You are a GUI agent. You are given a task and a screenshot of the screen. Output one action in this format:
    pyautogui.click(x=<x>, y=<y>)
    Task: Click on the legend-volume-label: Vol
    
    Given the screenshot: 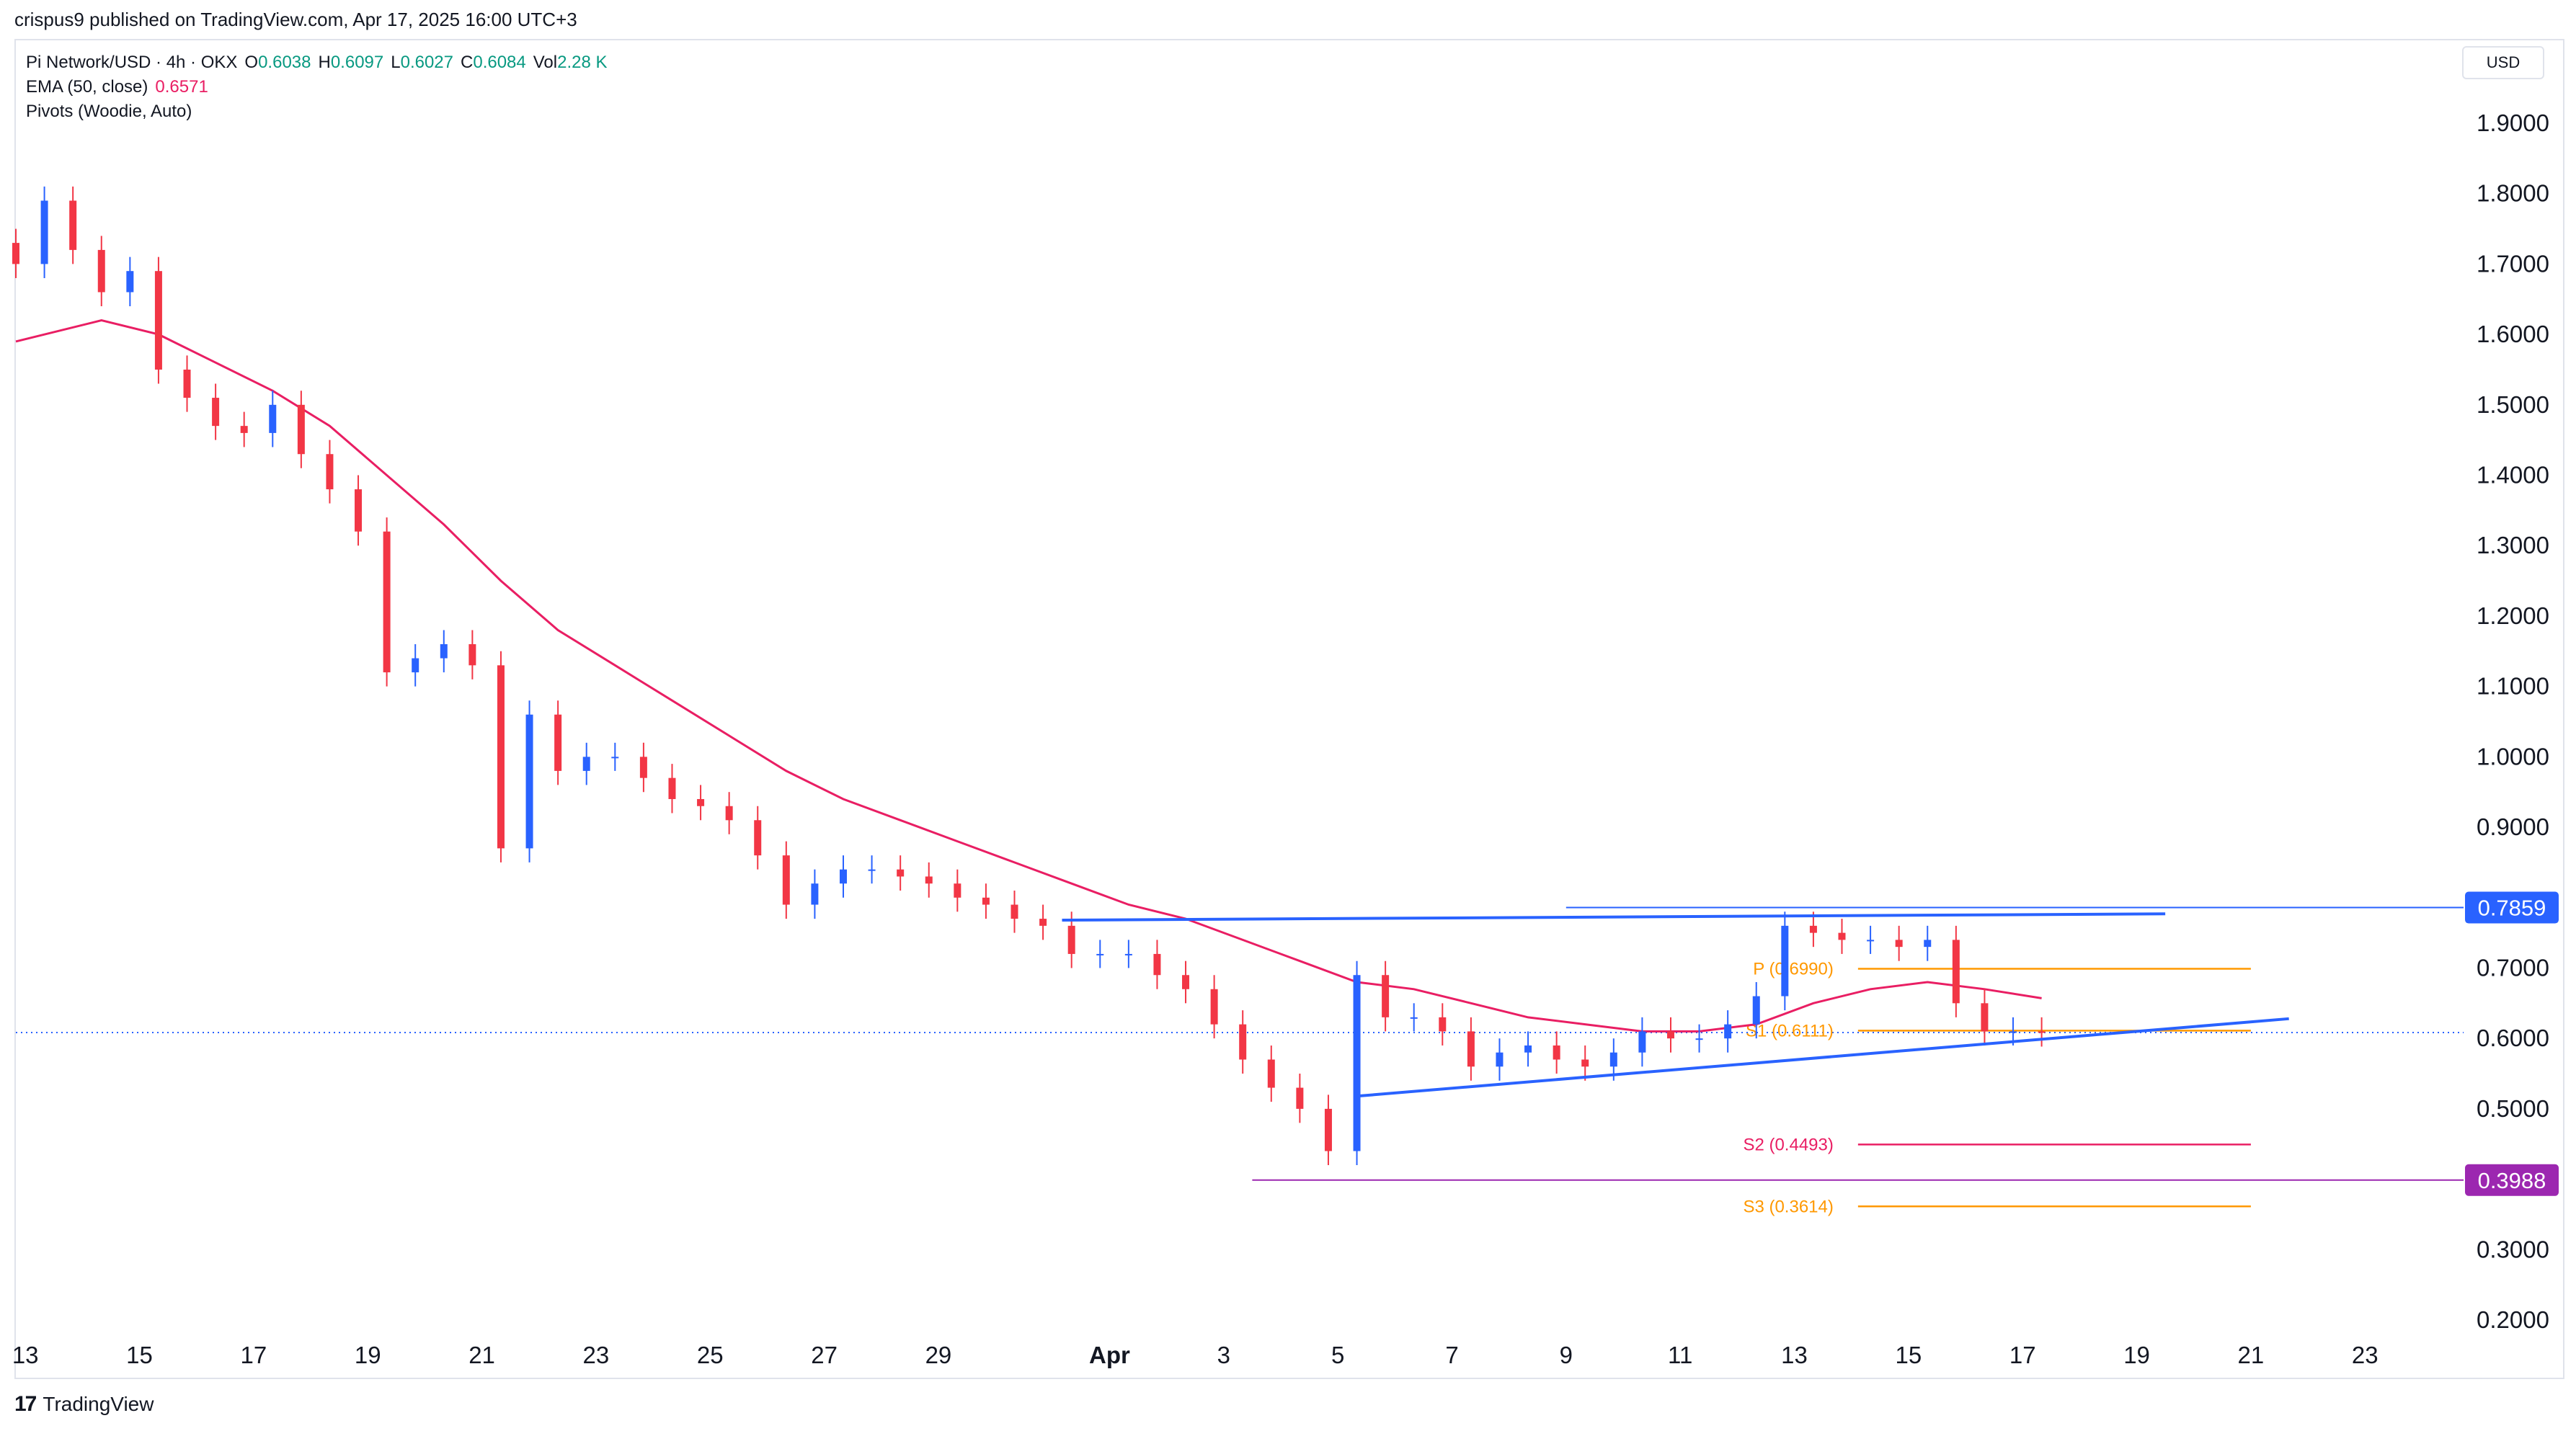 What is the action you would take?
    pyautogui.click(x=545, y=62)
    